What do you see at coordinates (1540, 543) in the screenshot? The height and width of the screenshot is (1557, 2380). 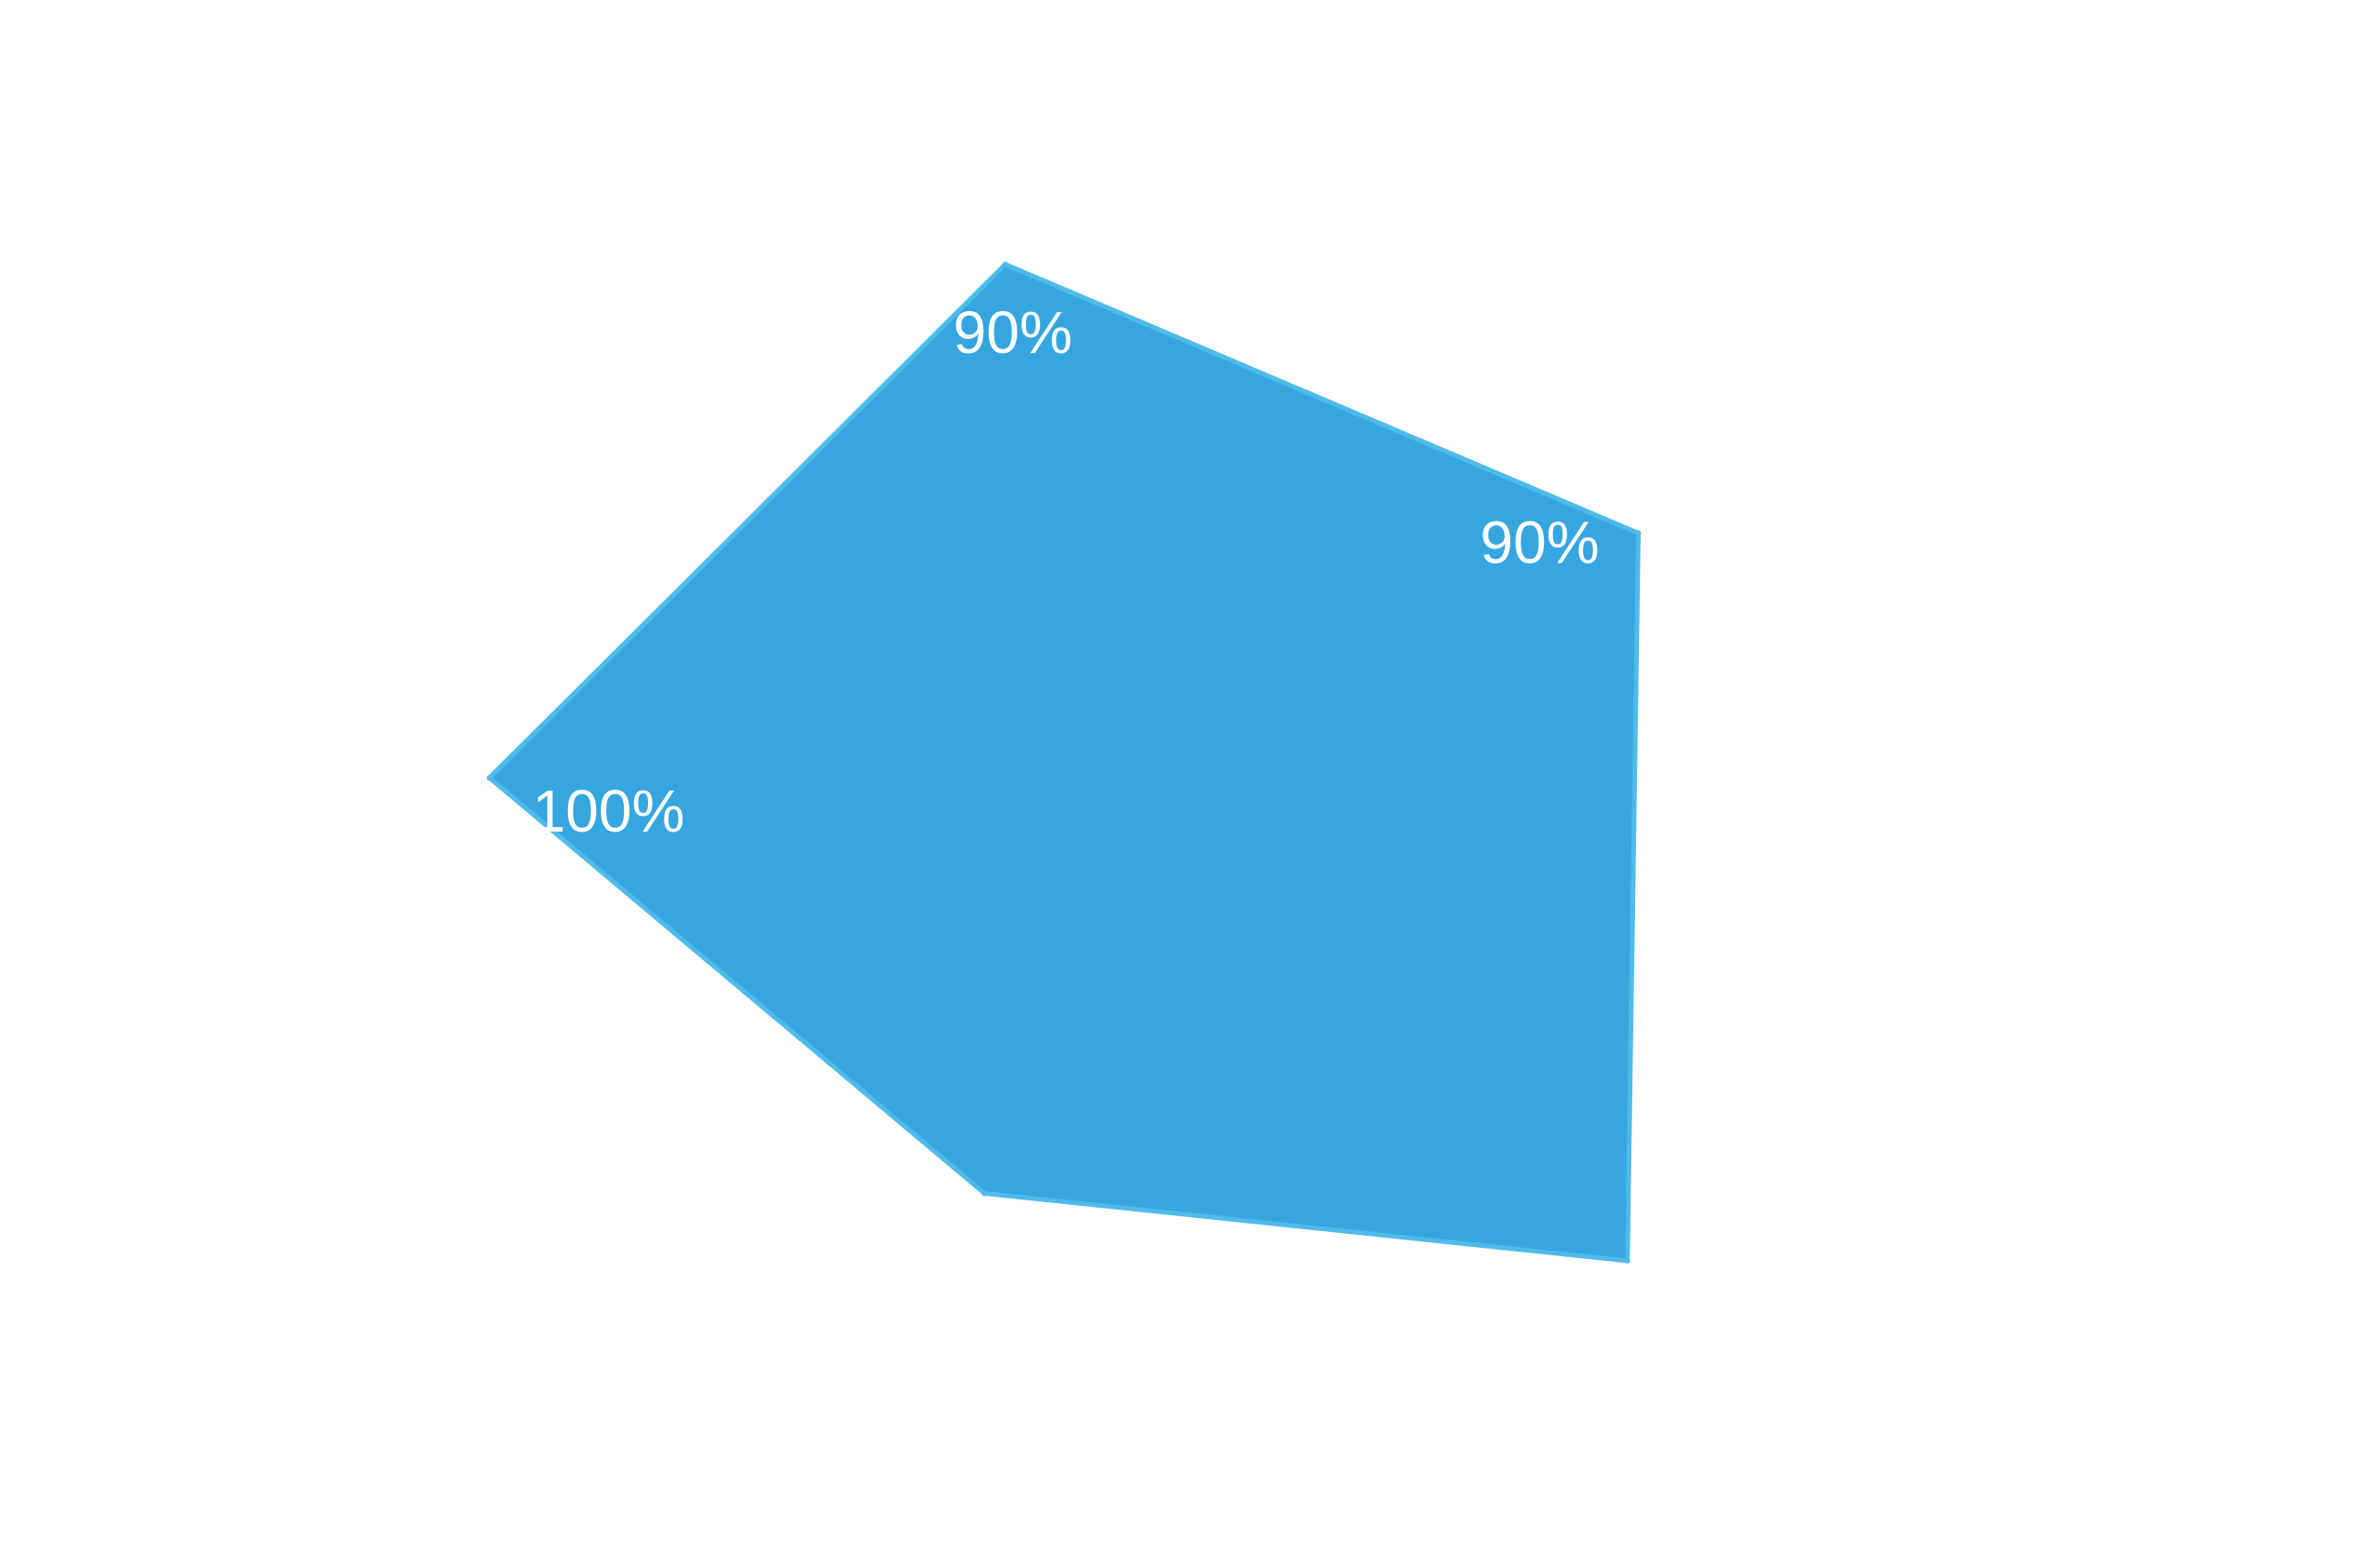 I see `data-label-0: 90%` at bounding box center [1540, 543].